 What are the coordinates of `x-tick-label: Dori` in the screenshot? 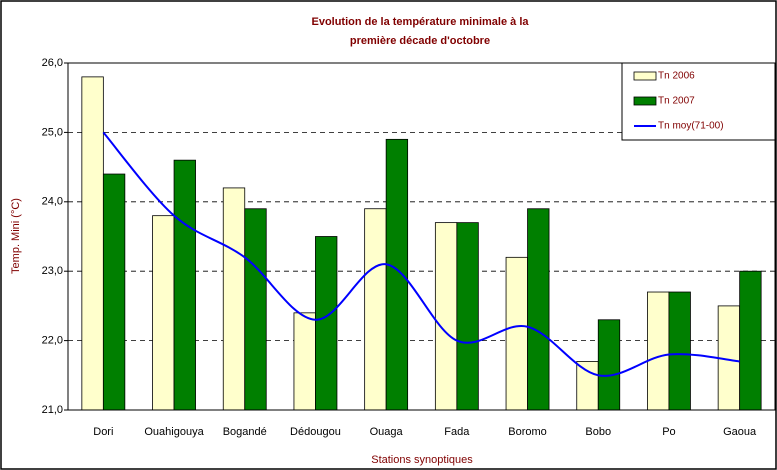 It's located at (103, 432).